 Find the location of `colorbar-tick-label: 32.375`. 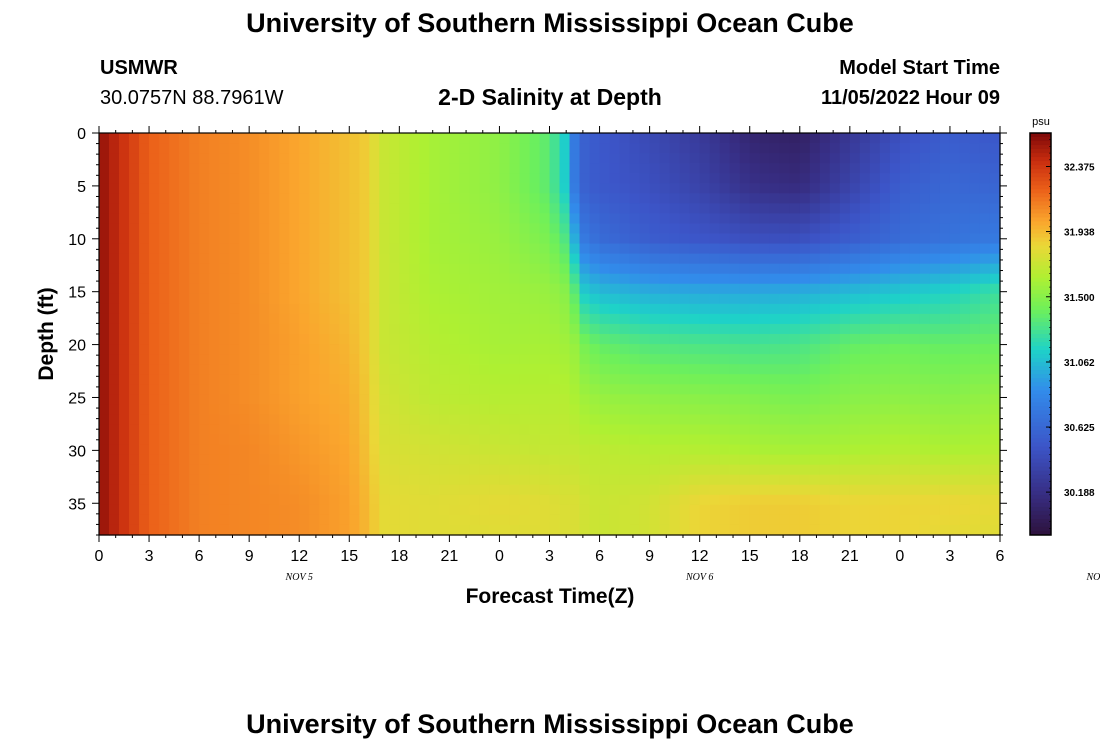

colorbar-tick-label: 32.375 is located at coordinates (1079, 168).